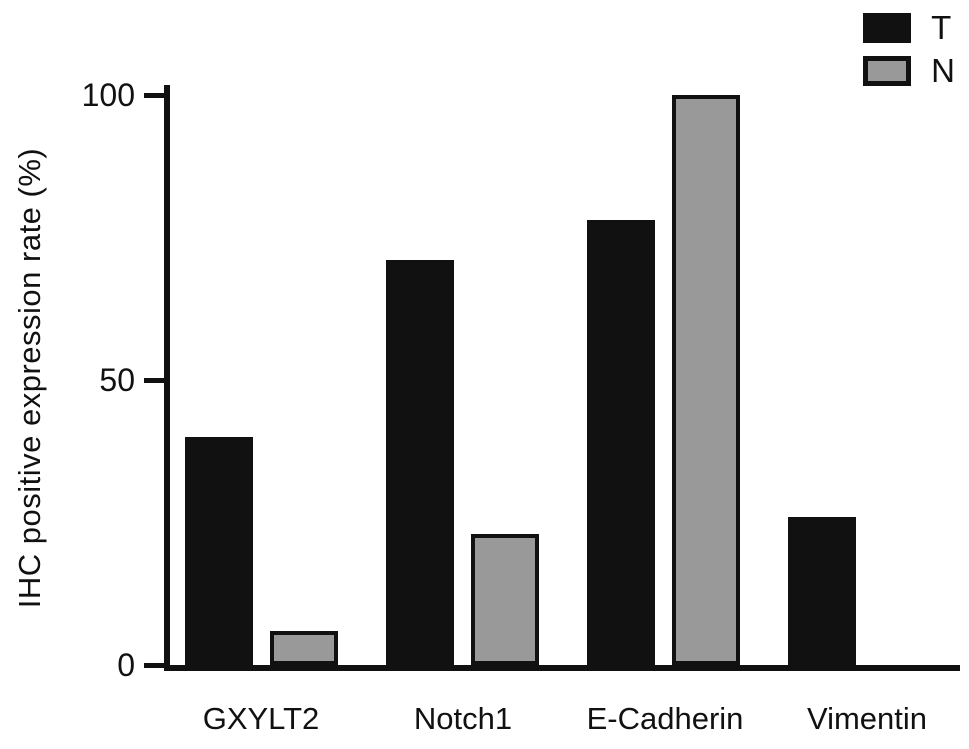 The width and height of the screenshot is (969, 749). What do you see at coordinates (943, 70) in the screenshot?
I see `legend-label-n: N` at bounding box center [943, 70].